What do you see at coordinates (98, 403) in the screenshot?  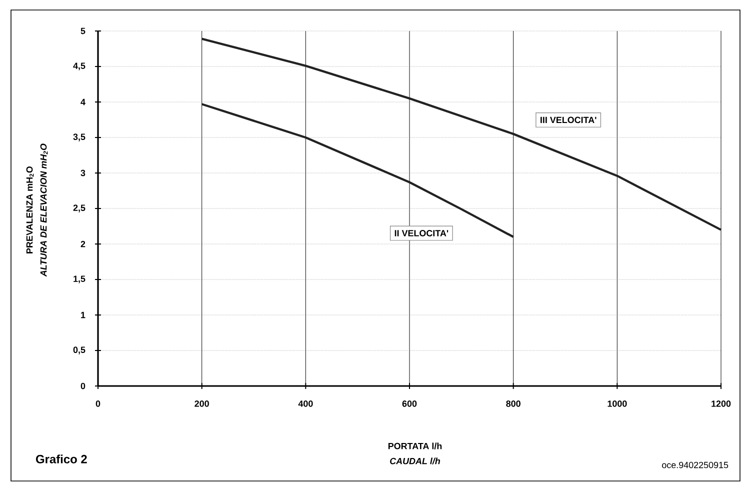 I see `x-tick-label: 0` at bounding box center [98, 403].